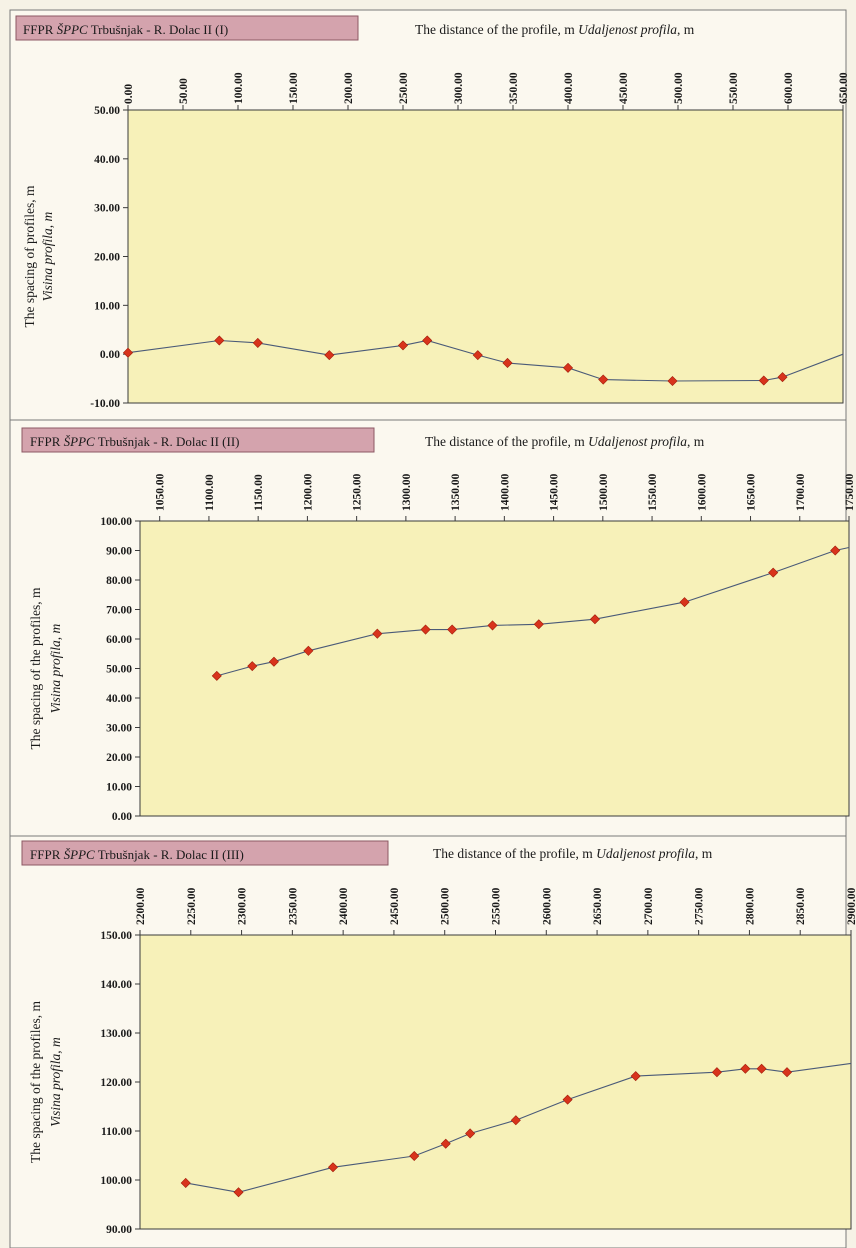 Image resolution: width=856 pixels, height=1248 pixels. What do you see at coordinates (161, 492) in the screenshot?
I see `x-tick-label: 1050.00` at bounding box center [161, 492].